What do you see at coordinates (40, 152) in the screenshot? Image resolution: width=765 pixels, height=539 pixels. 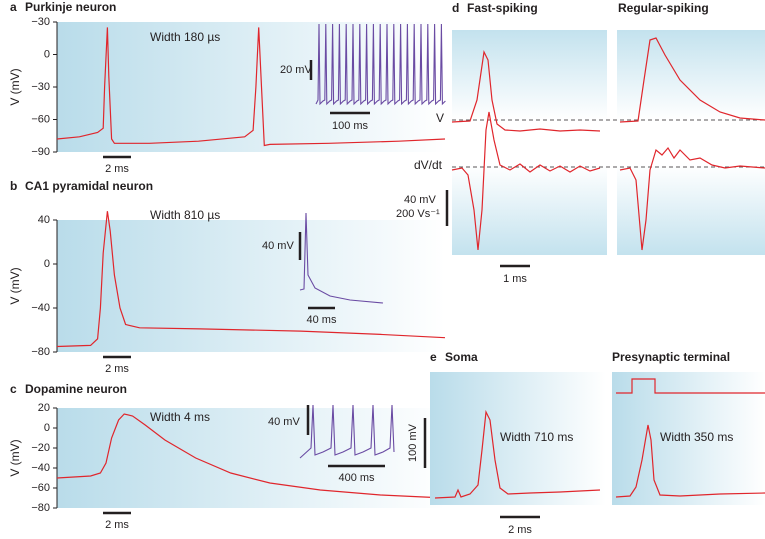 I see `y-tick-label: −90` at bounding box center [40, 152].